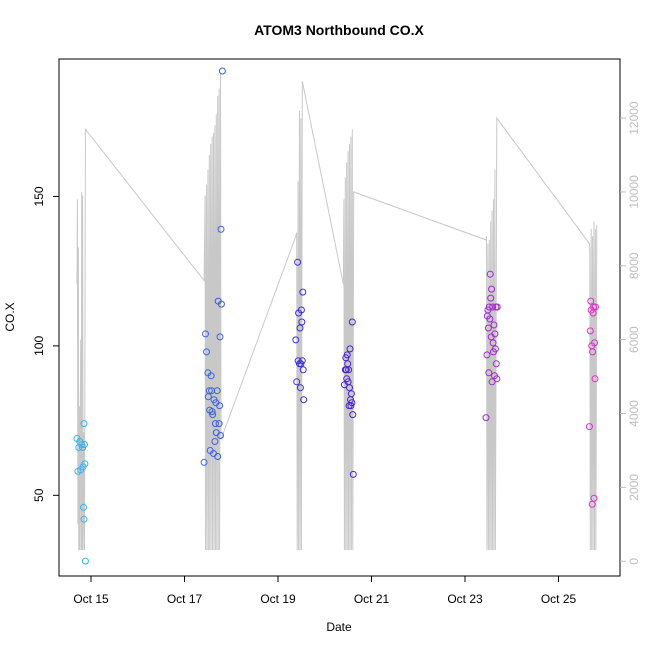 This screenshot has width=650, height=650. What do you see at coordinates (634, 118) in the screenshot?
I see `y2-tick-label: 12000` at bounding box center [634, 118].